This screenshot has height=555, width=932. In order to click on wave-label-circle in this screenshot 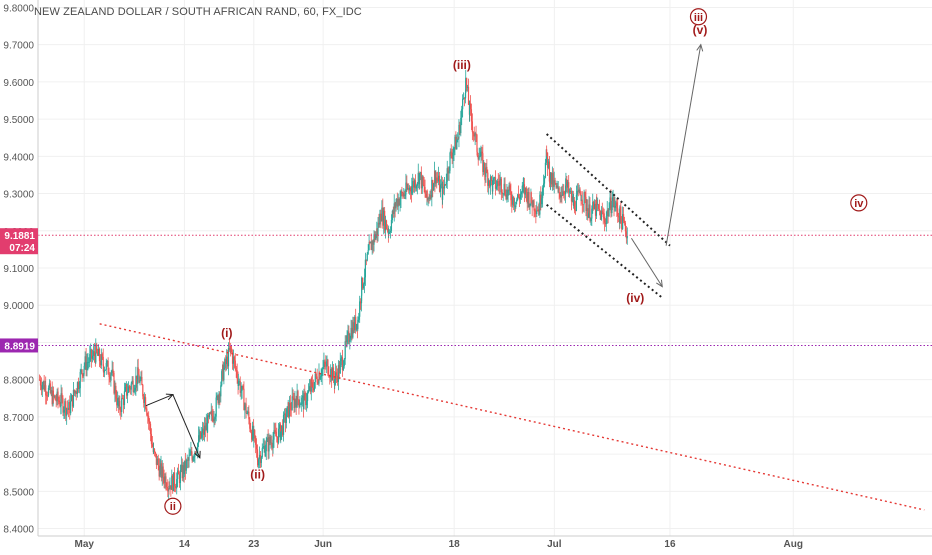, I will do `click(173, 506)`.